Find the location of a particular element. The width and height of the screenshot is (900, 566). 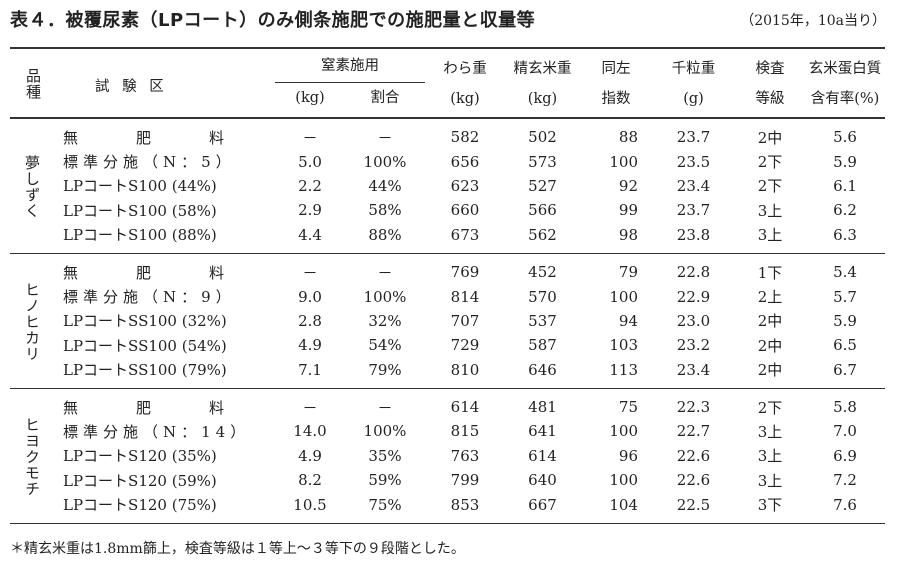

protein-cell: 6.3 is located at coordinates (845, 234).